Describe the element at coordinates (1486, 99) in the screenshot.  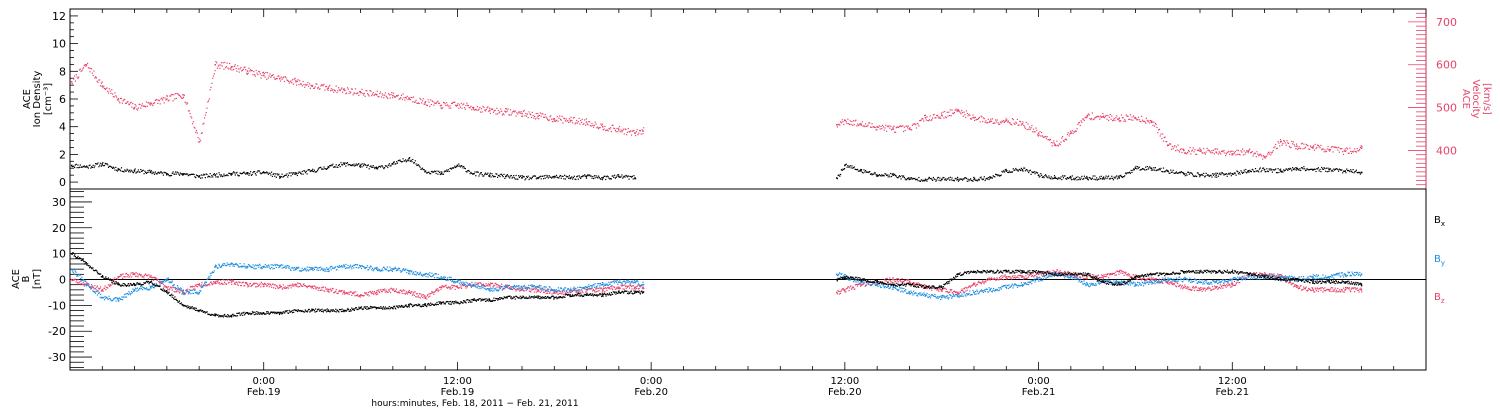
I see `velocity-axis-title: [km/s]` at that location.